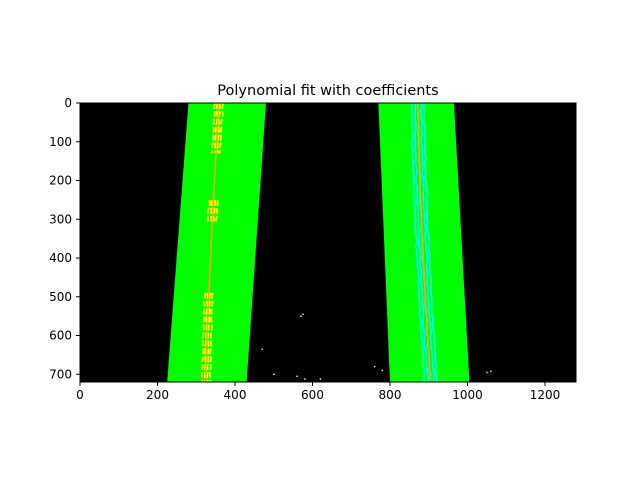 The image size is (640, 480). Describe the element at coordinates (60, 142) in the screenshot. I see `y-tick-label: 100` at that location.